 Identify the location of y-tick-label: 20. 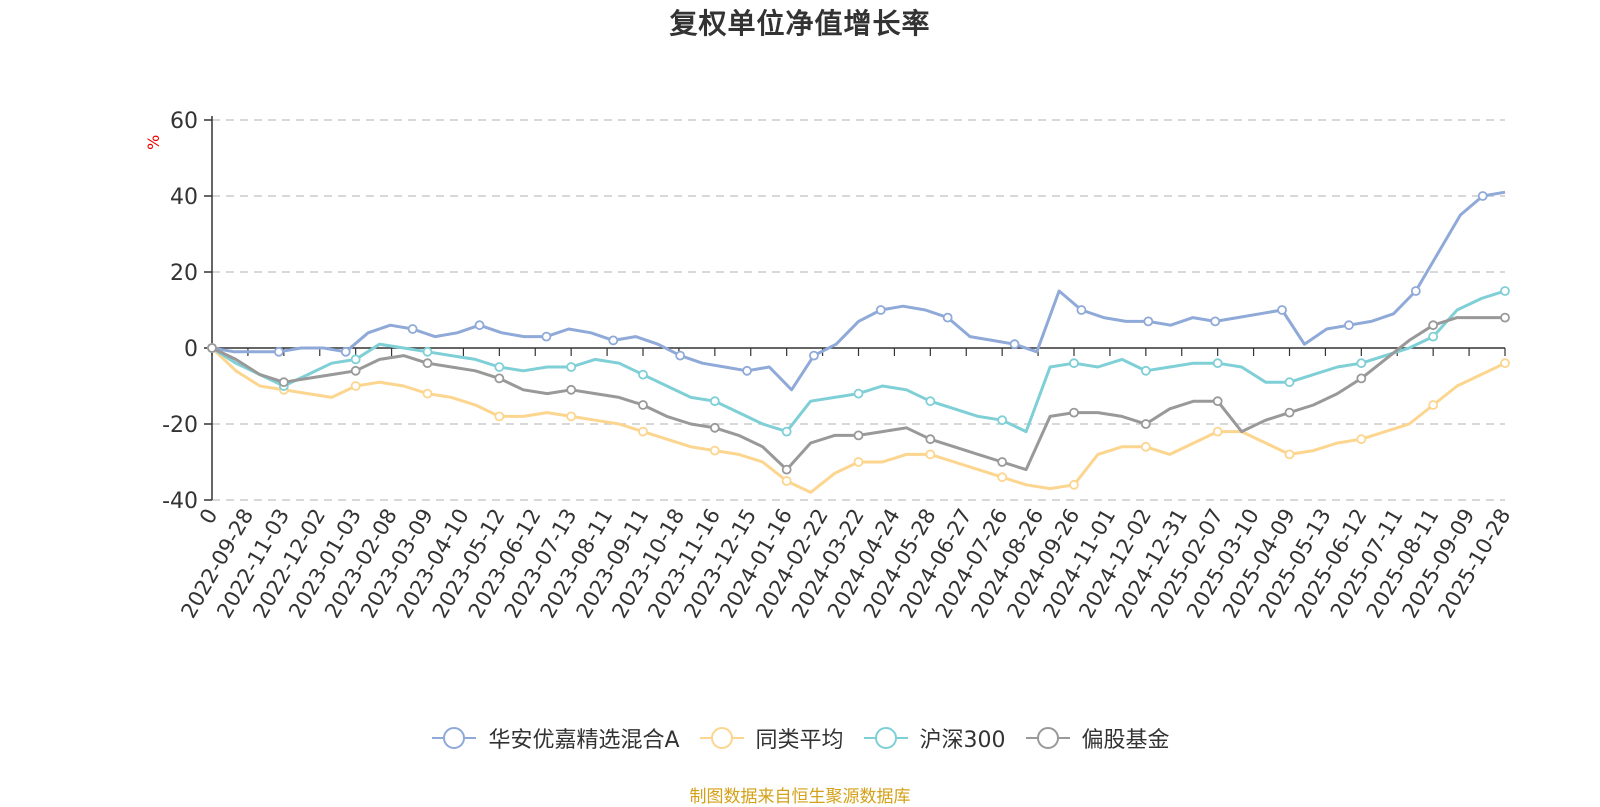
(184, 273).